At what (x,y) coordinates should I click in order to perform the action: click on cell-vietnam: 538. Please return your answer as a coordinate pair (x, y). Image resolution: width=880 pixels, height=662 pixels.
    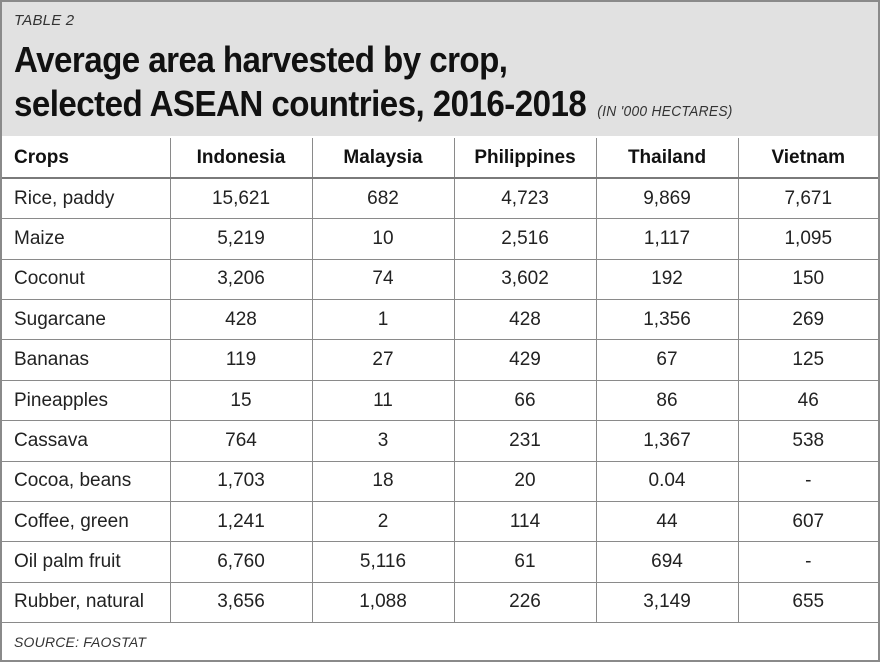
    Looking at the image, I should click on (808, 441).